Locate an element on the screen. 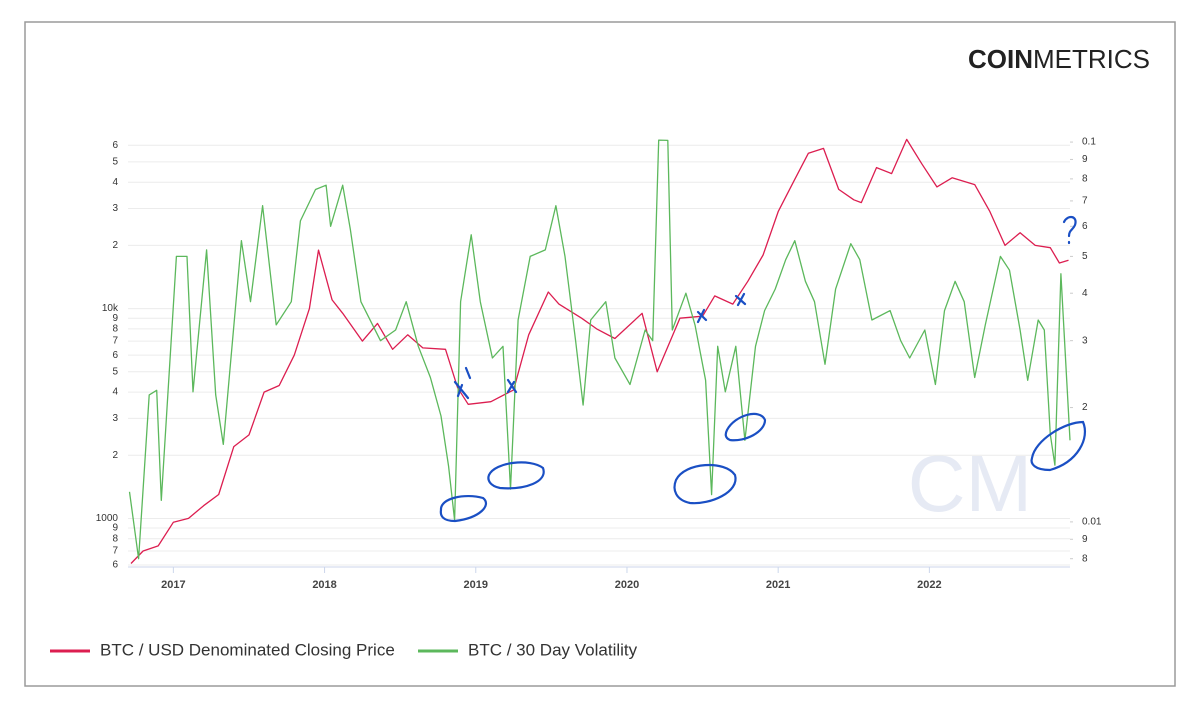 This screenshot has height=710, width=1200. x-tick-label: 2022 is located at coordinates (929, 585).